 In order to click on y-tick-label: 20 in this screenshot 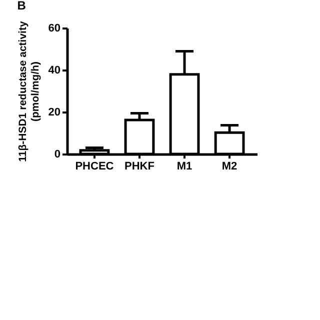, I will do `click(54, 112)`.